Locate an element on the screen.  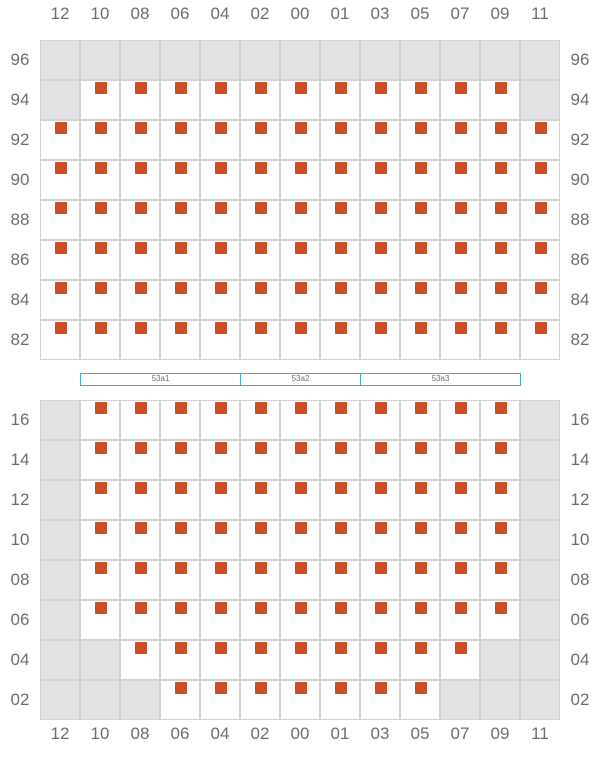
section-53a3: 53a3 is located at coordinates (440, 379).